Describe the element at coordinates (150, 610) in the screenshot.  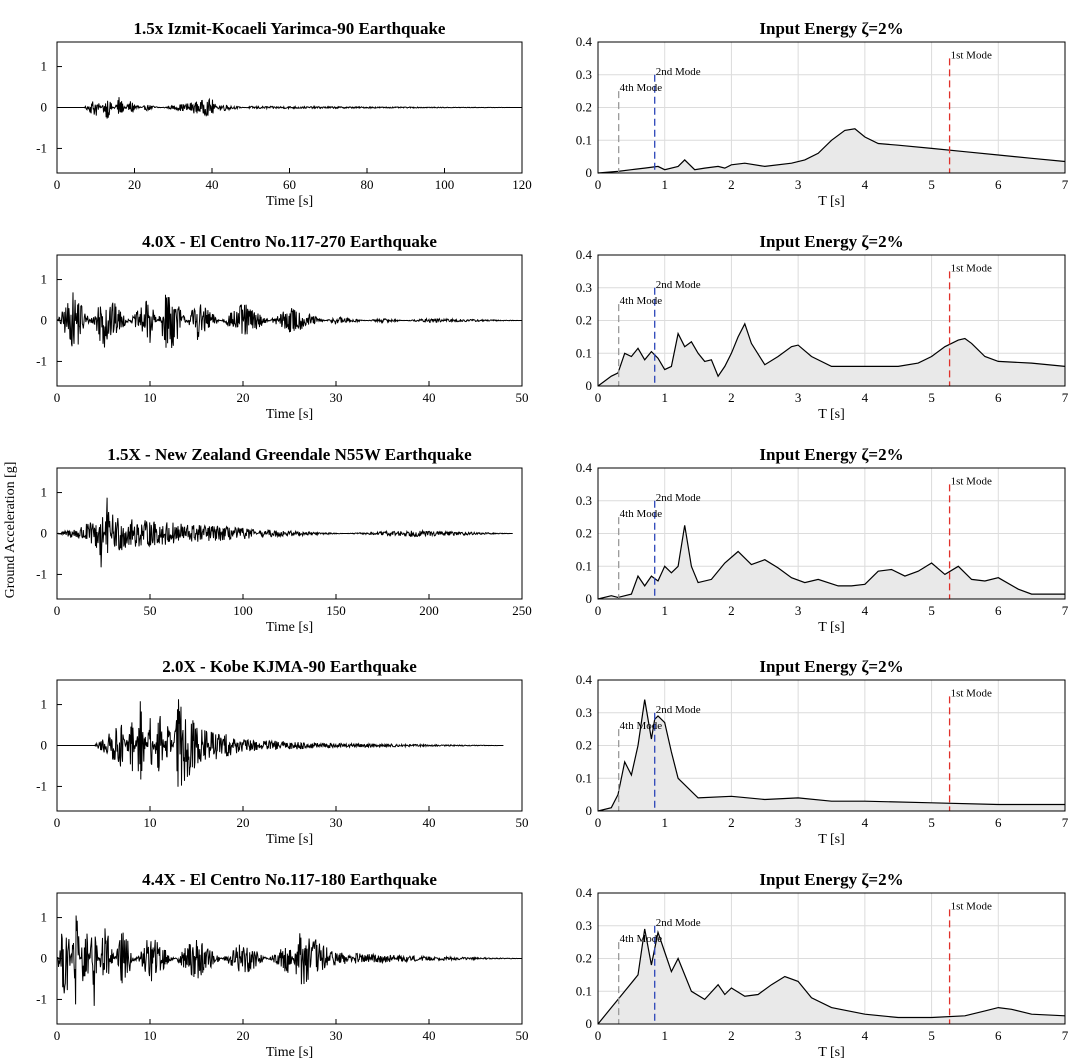
I see `record-xtick-label: 50` at that location.